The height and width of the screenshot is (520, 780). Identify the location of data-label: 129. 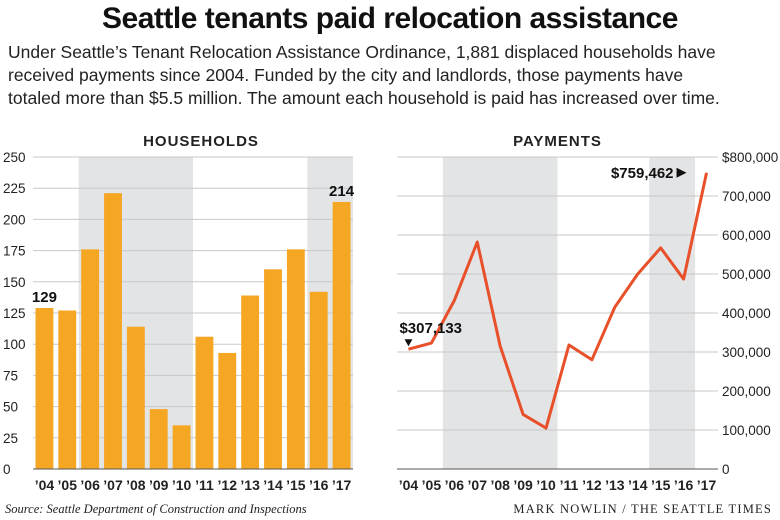
(44, 297).